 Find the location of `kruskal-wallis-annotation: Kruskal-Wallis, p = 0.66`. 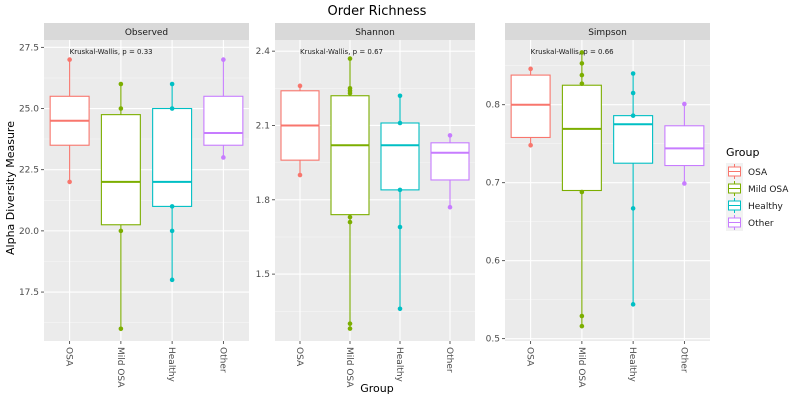

kruskal-wallis-annotation: Kruskal-Wallis, p = 0.66 is located at coordinates (573, 52).